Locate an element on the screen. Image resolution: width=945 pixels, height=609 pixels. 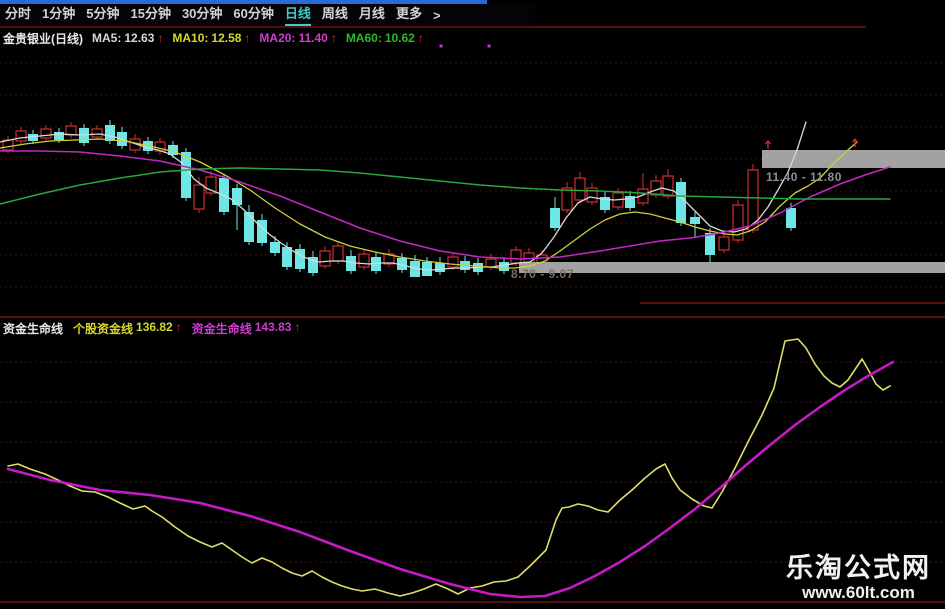
period-tab-3: 15分钟 is located at coordinates (150, 13).